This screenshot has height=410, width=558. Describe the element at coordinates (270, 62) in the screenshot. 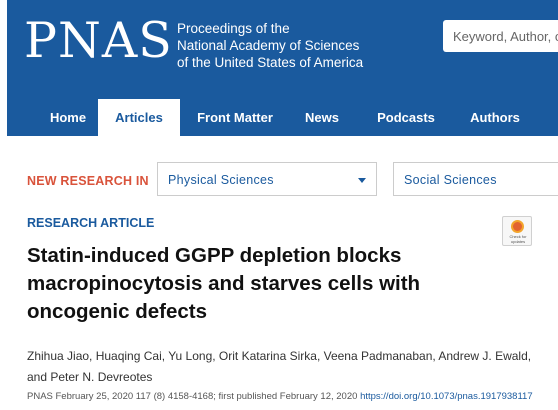

I see `tagline-line-3: of the United States of America` at that location.